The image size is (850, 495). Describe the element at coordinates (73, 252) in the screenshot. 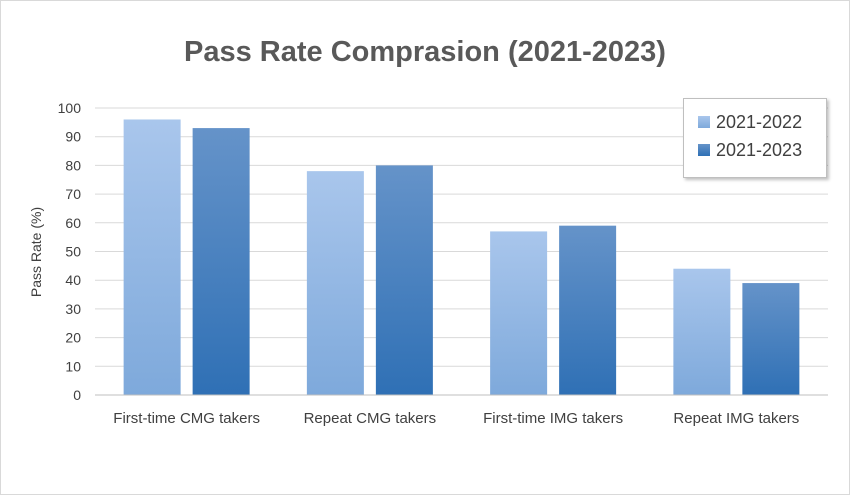

I see `y-tick-label-50: 50` at that location.